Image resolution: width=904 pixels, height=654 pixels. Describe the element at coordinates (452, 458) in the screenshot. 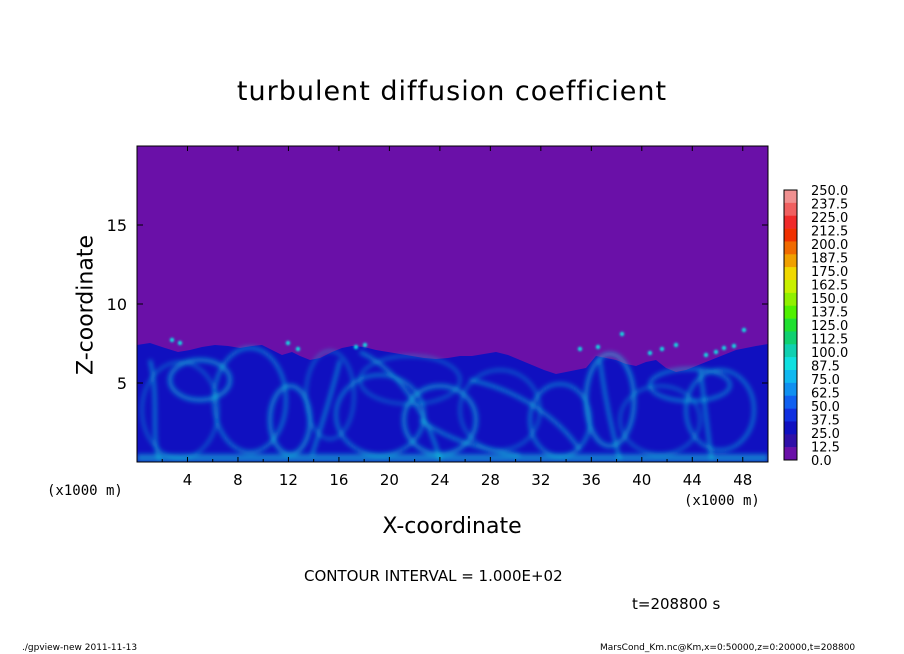

I see `surface-band` at that location.